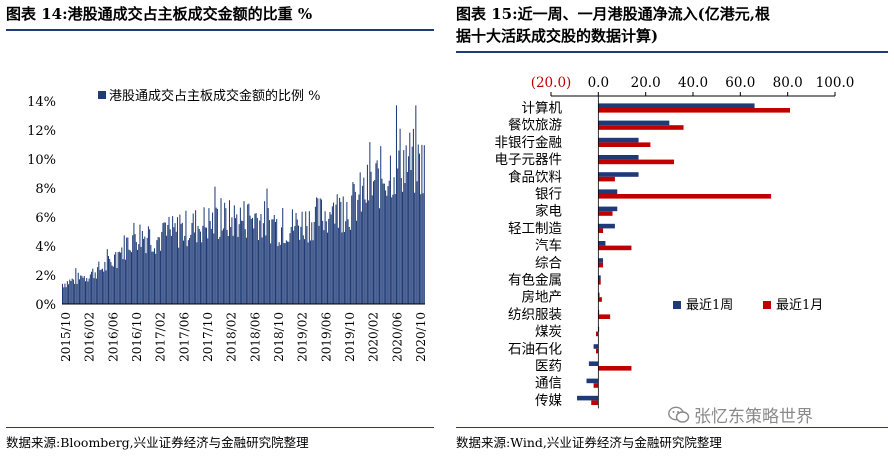  What do you see at coordinates (45, 247) in the screenshot?
I see `left-y-tick-label: 4%` at bounding box center [45, 247].